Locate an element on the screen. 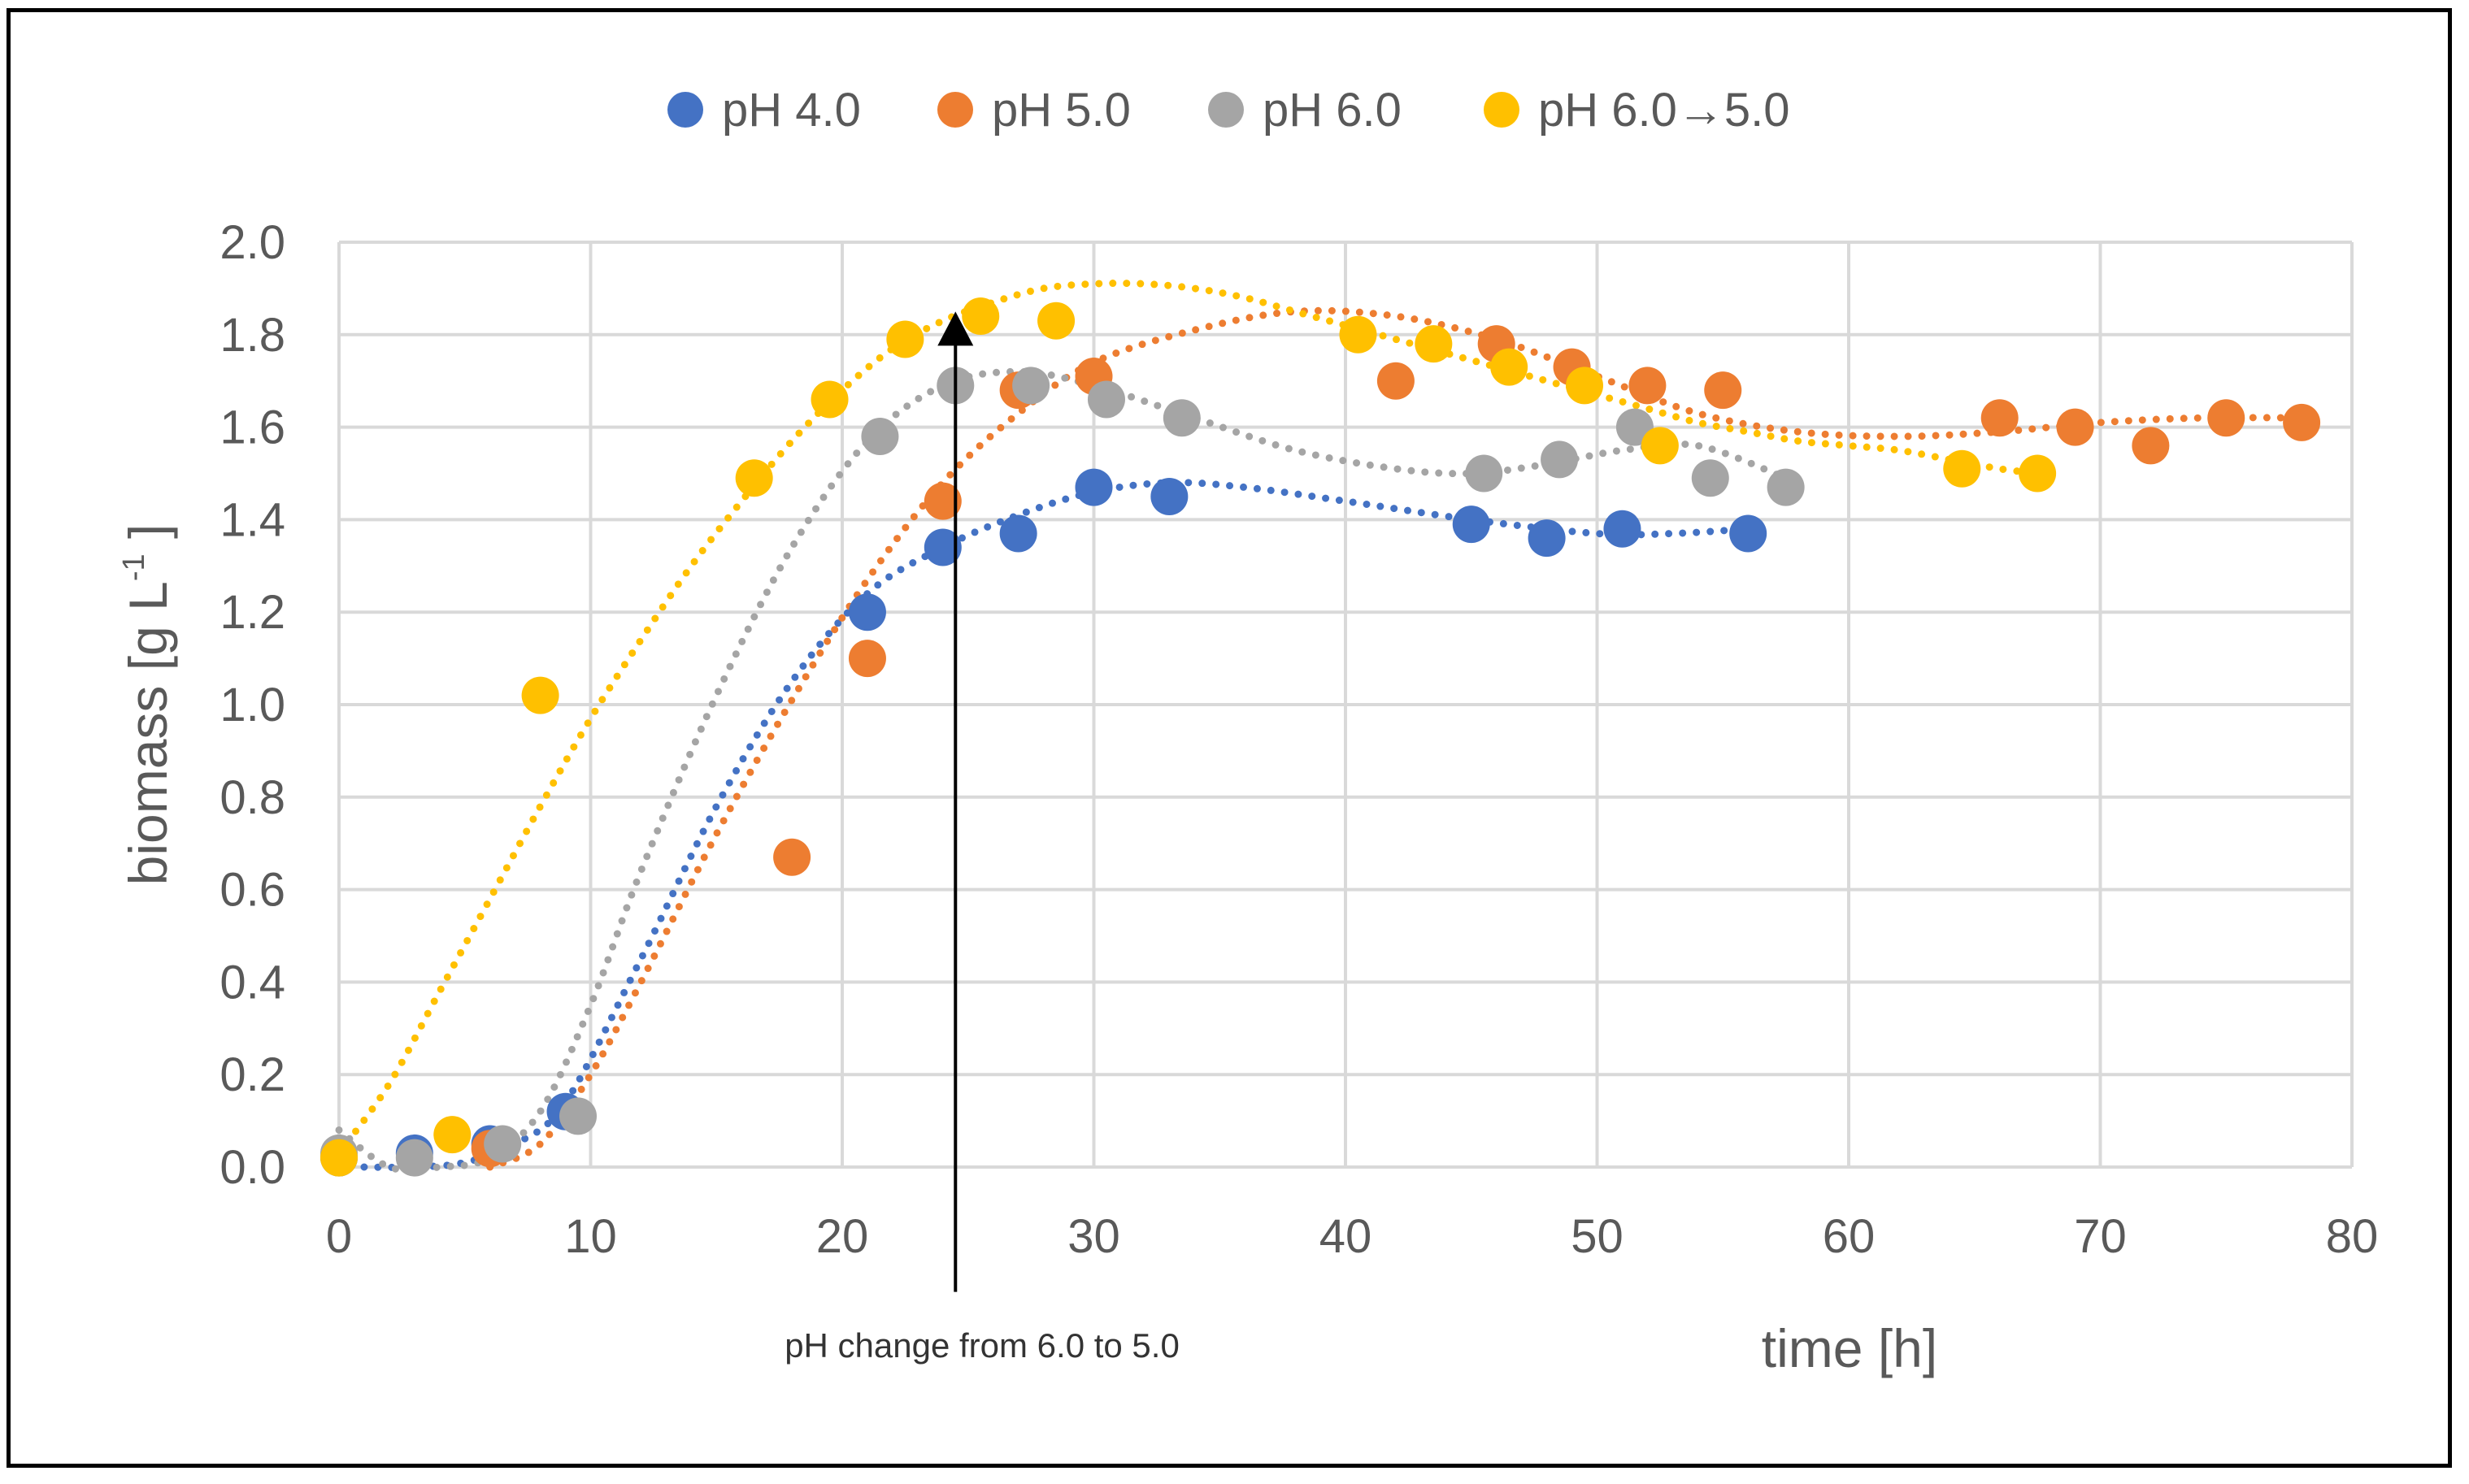 This screenshot has height=1484, width=2469. y-tick-label: 0.6 is located at coordinates (252, 890).